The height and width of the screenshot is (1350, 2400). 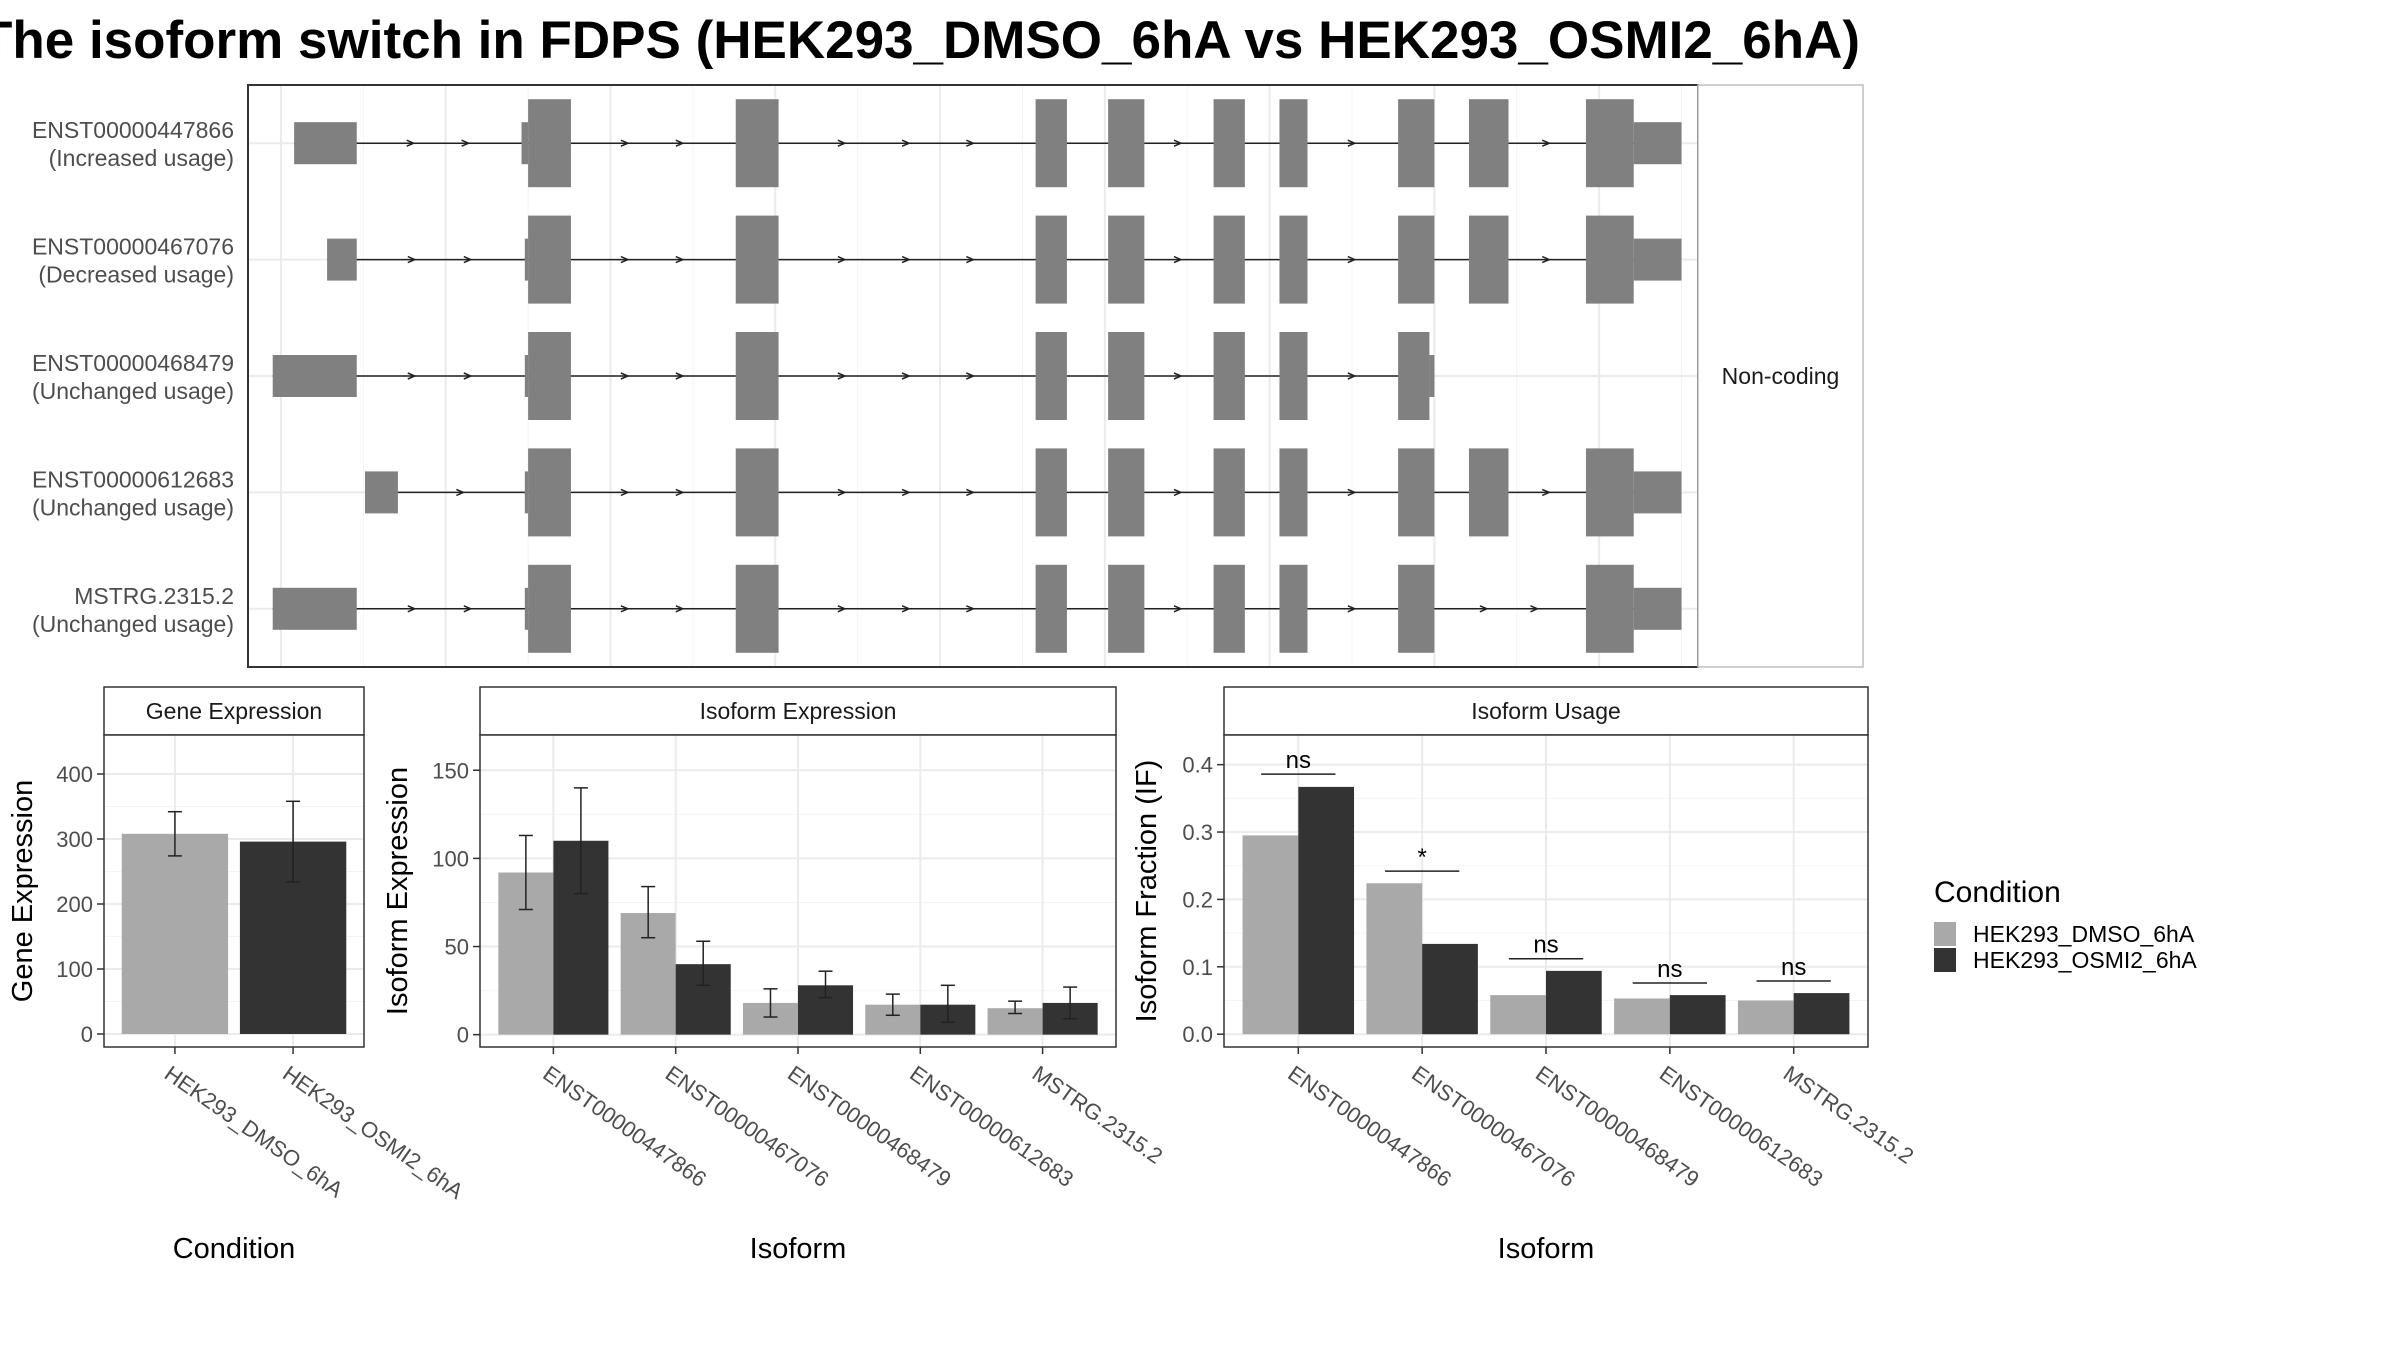 I want to click on facet-strip-label: Isoform Usage, so click(x=1546, y=711).